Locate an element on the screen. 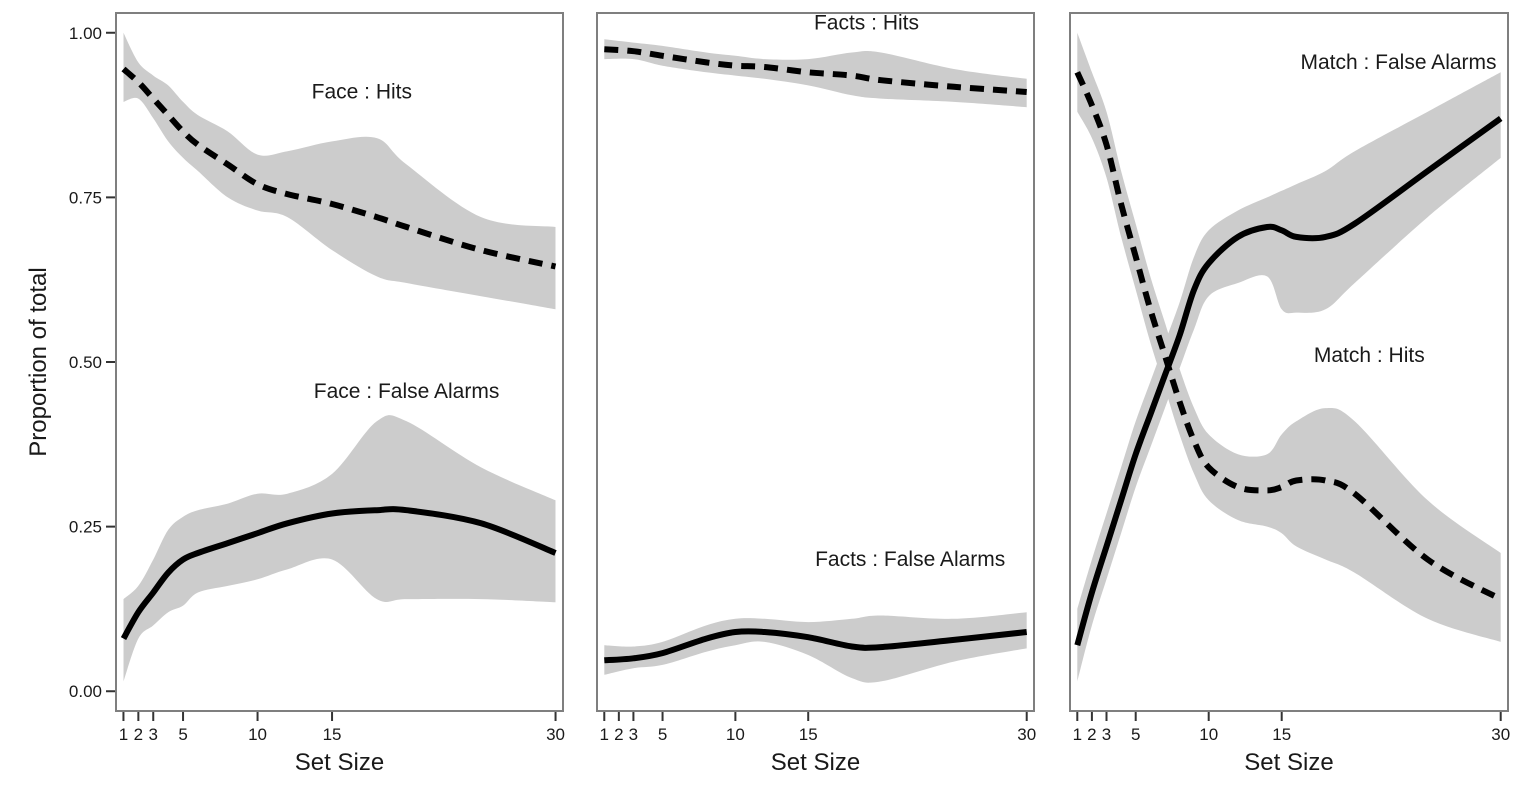  y-tick-label: 0.00 is located at coordinates (85, 691).